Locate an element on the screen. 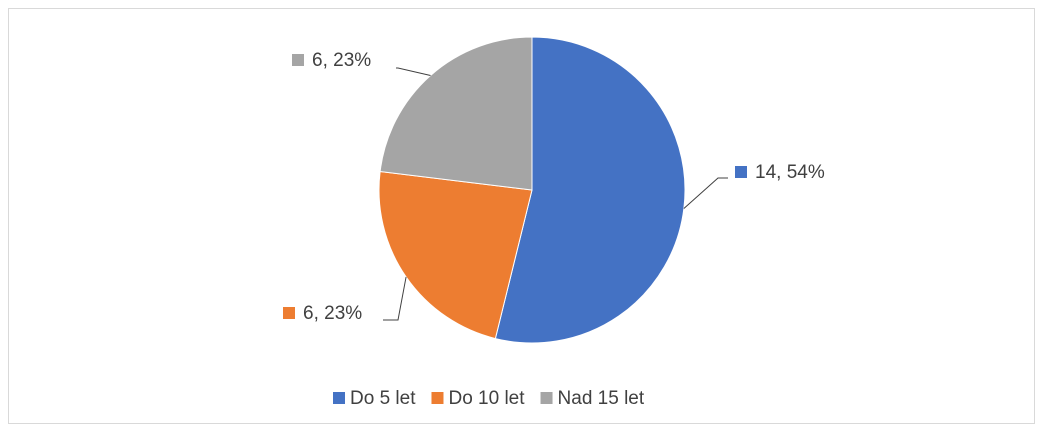  legend-label: Do 5 let is located at coordinates (383, 398).